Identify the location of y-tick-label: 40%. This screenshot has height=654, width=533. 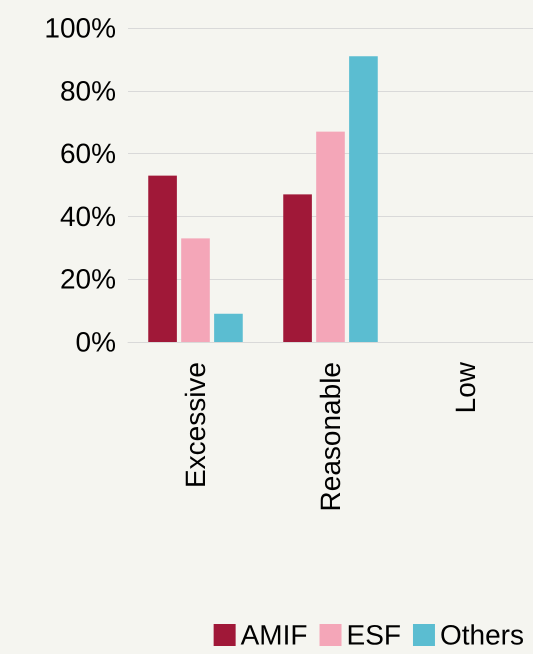
(88, 216).